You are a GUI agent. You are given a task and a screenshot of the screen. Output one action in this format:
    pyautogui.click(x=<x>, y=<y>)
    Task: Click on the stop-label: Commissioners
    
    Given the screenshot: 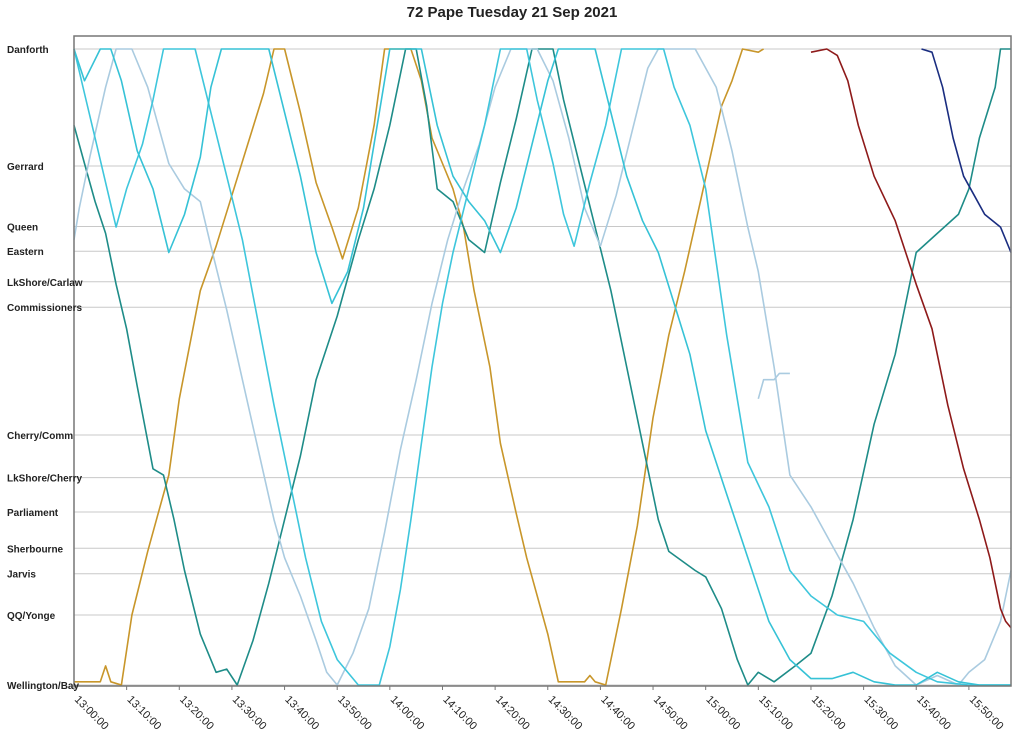 What is the action you would take?
    pyautogui.click(x=44, y=308)
    